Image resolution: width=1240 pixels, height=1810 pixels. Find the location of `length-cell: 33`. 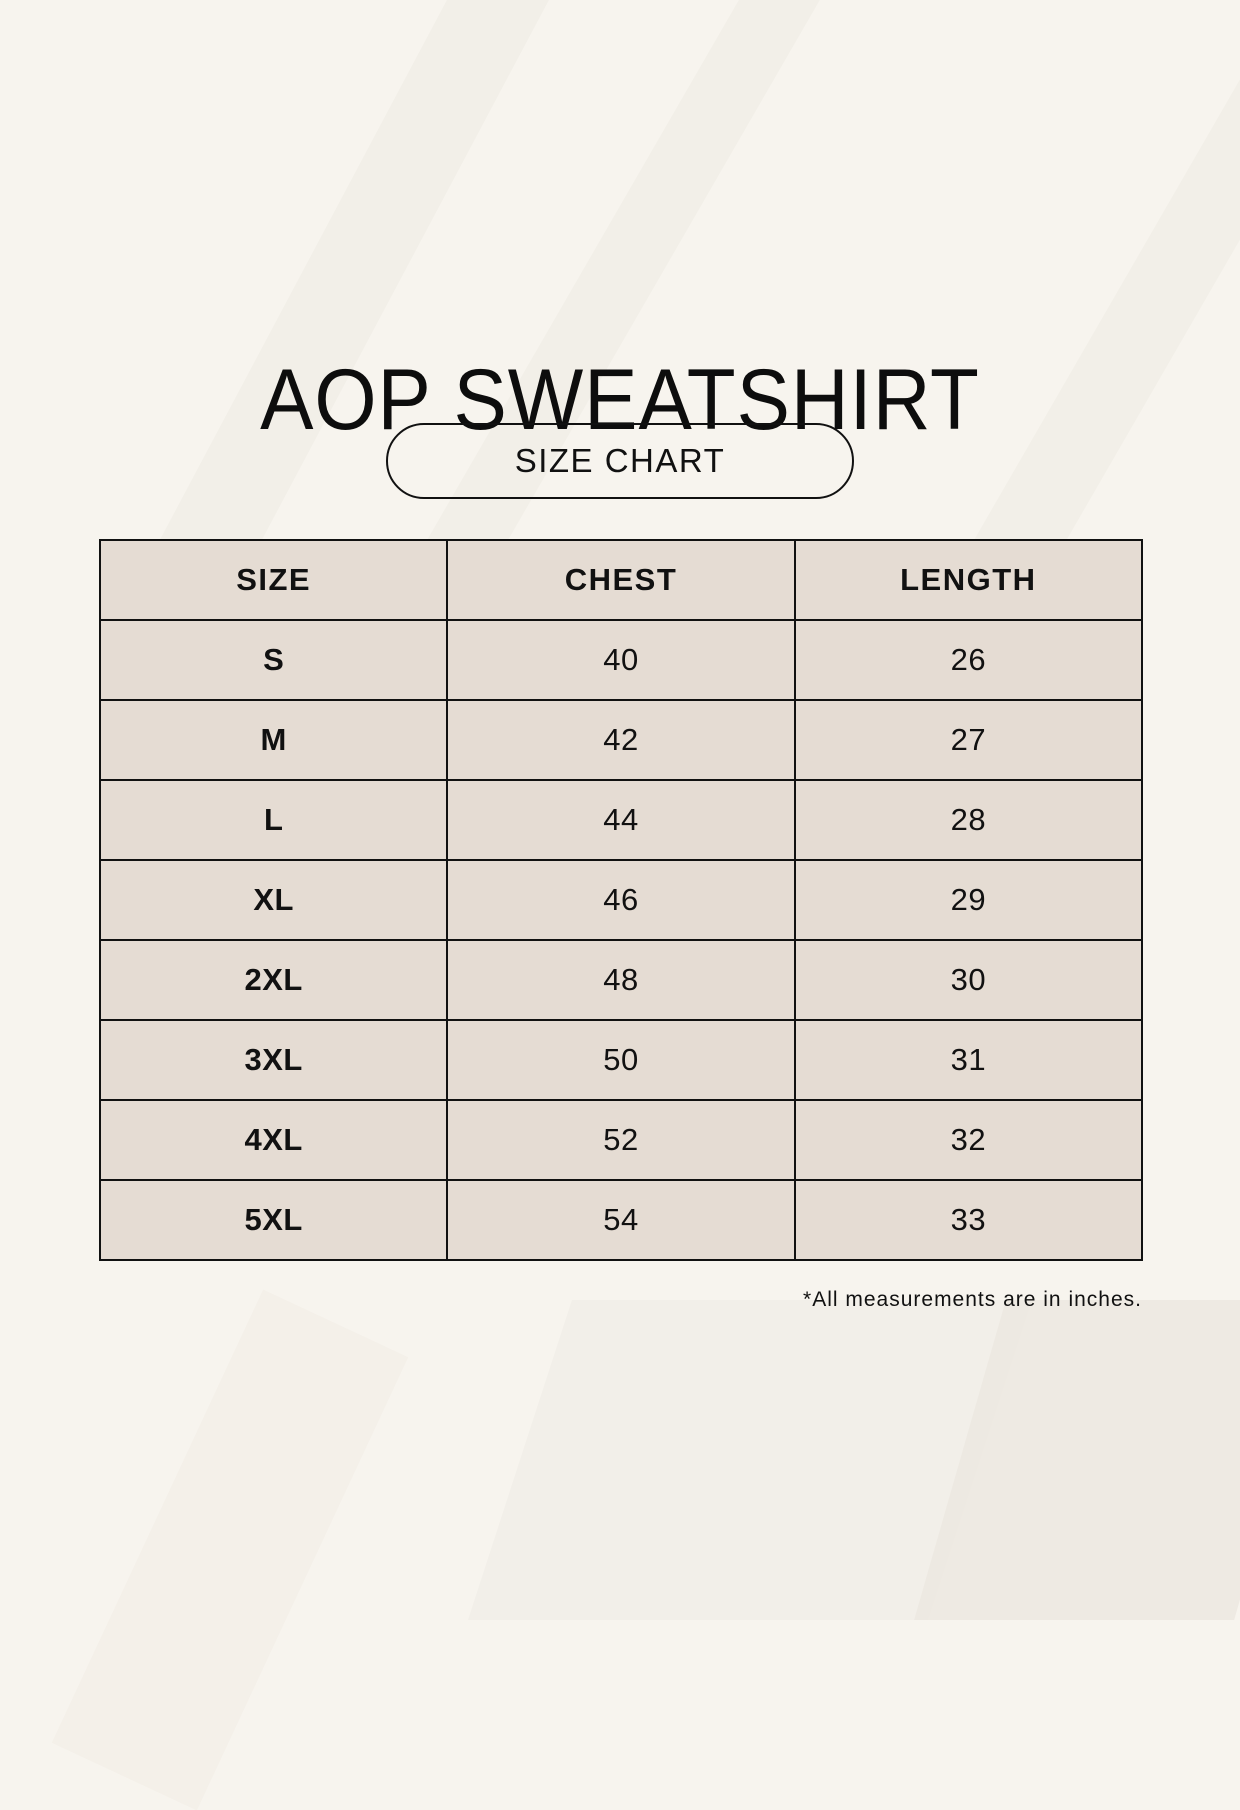

length-cell: 33 is located at coordinates (968, 1220).